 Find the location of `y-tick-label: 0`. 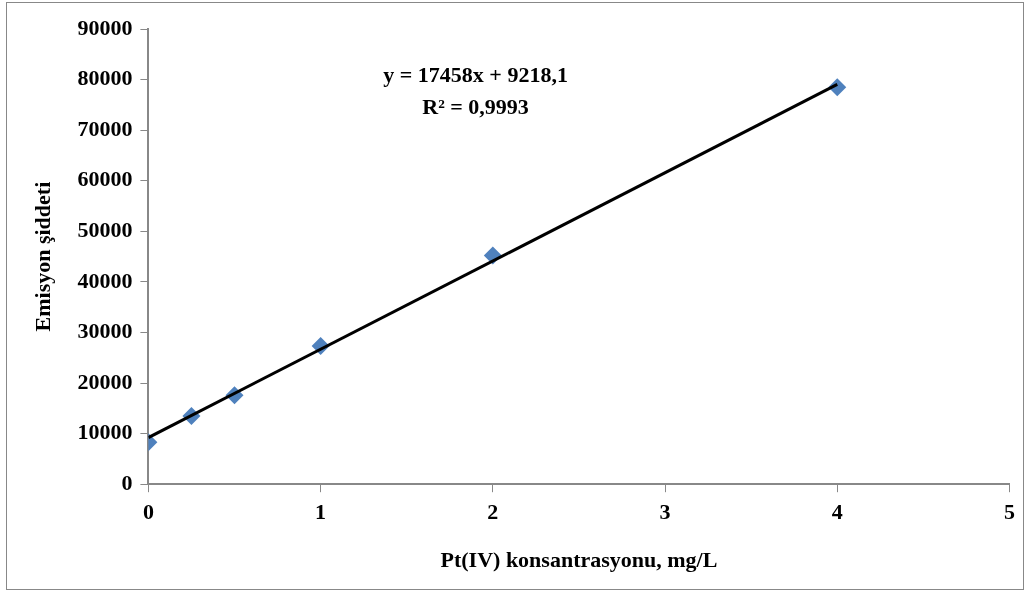

y-tick-label: 0 is located at coordinates (127, 482).